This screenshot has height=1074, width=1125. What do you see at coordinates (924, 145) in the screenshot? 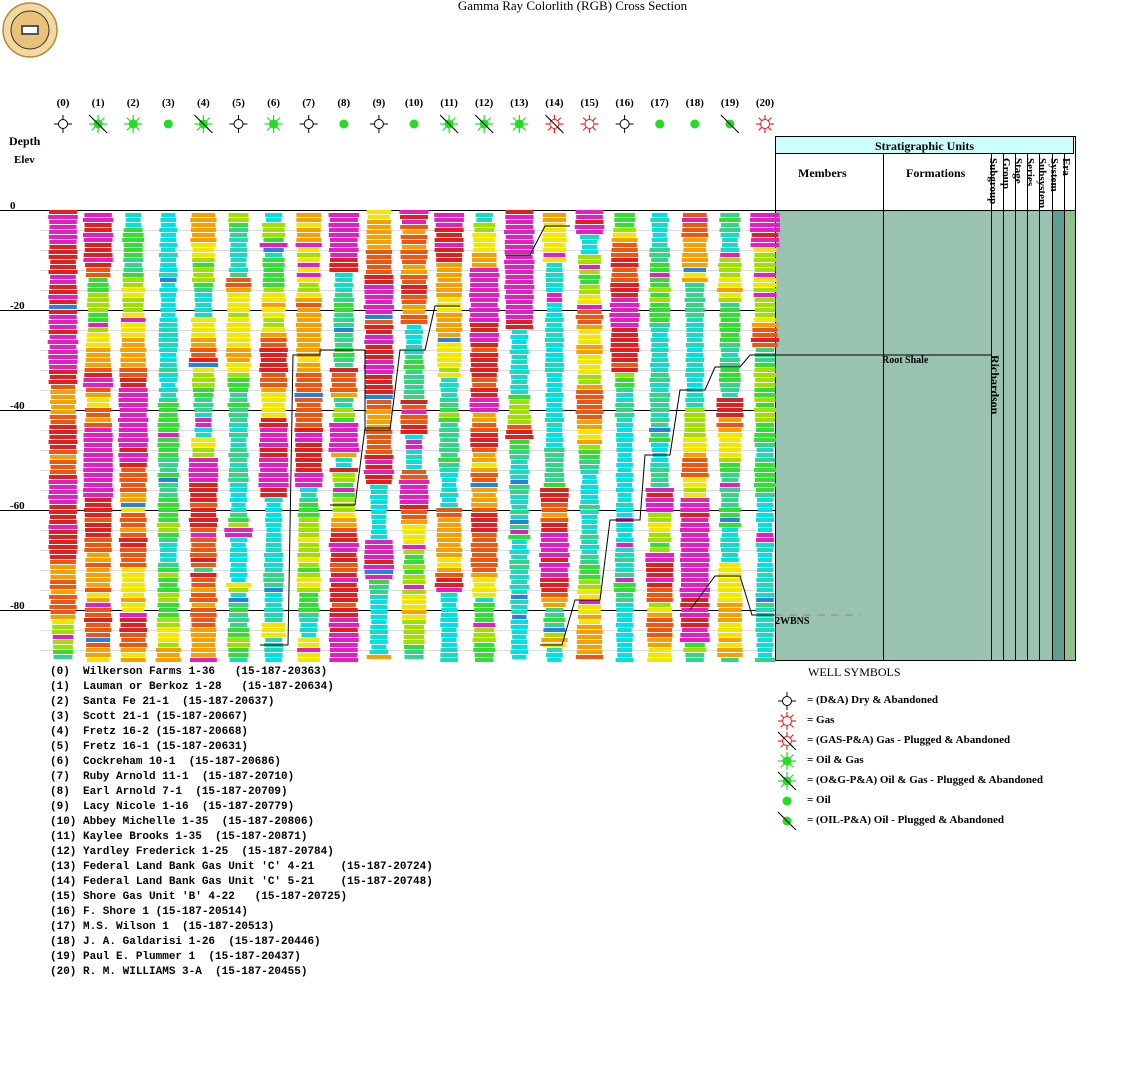
I see `stratigraphic-units-header: Stratigraphic Units` at bounding box center [924, 145].